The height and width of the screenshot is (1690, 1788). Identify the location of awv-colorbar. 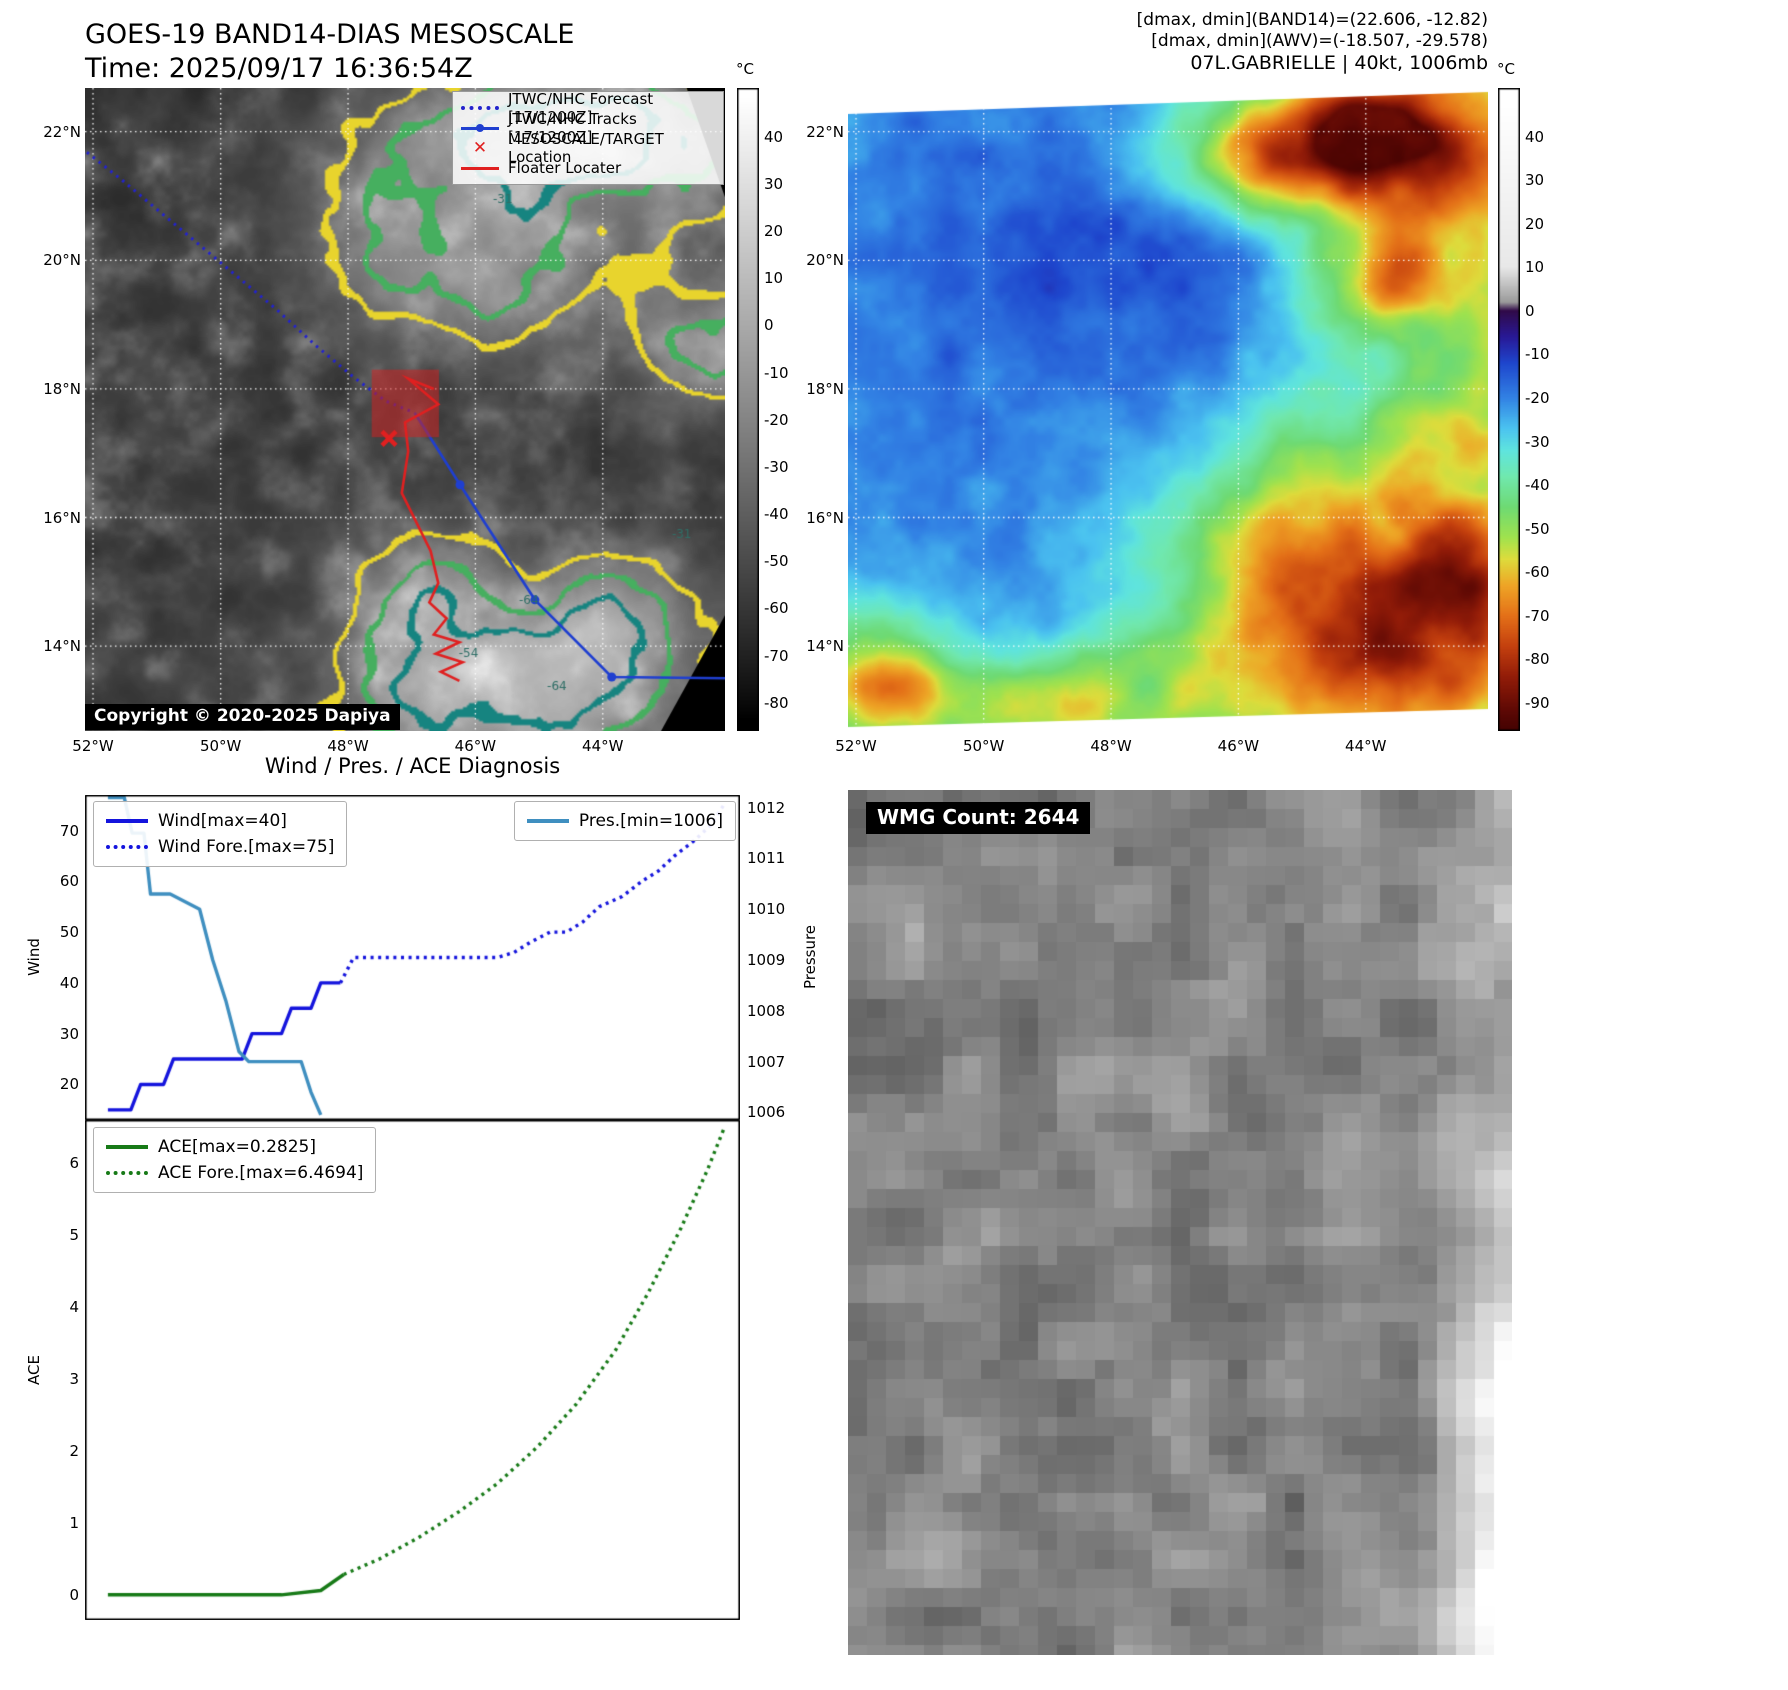
(1509, 409).